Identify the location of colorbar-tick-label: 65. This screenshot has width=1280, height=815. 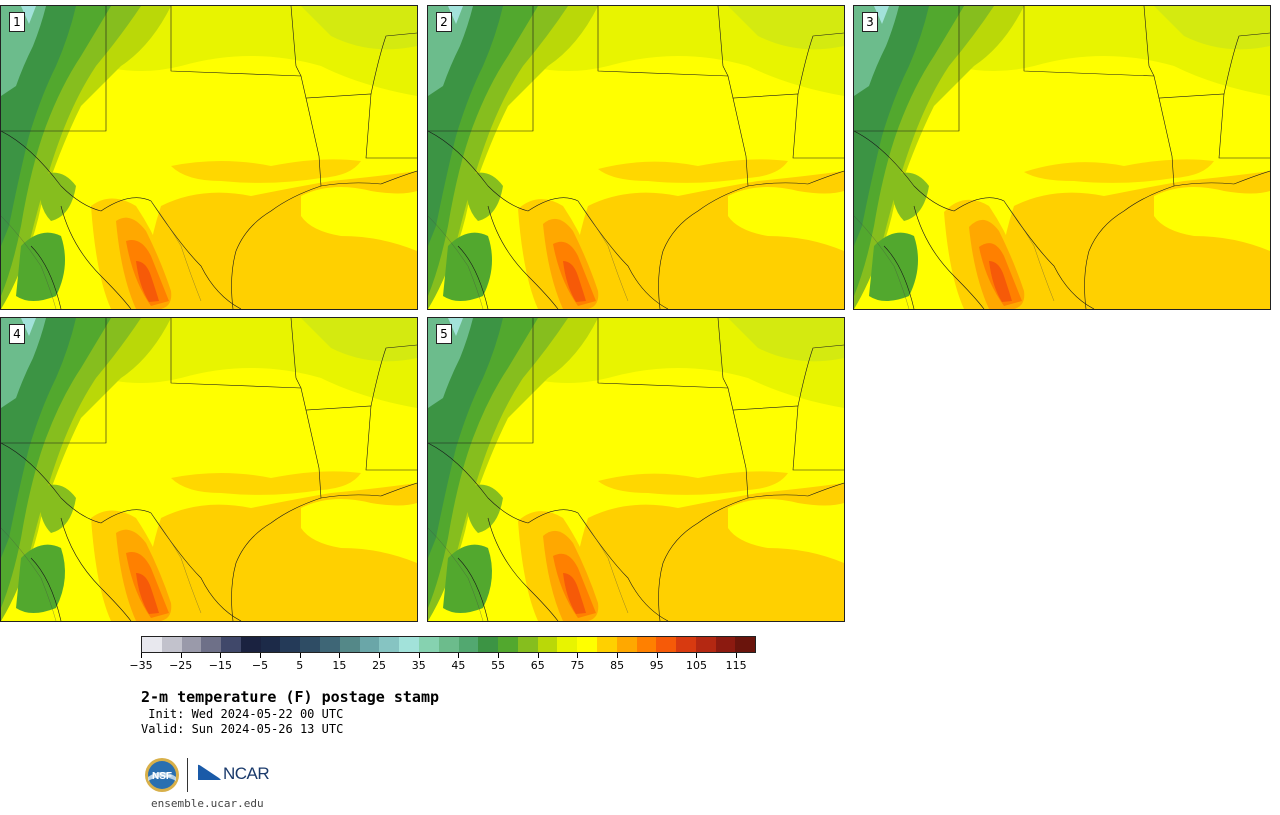
(537, 665).